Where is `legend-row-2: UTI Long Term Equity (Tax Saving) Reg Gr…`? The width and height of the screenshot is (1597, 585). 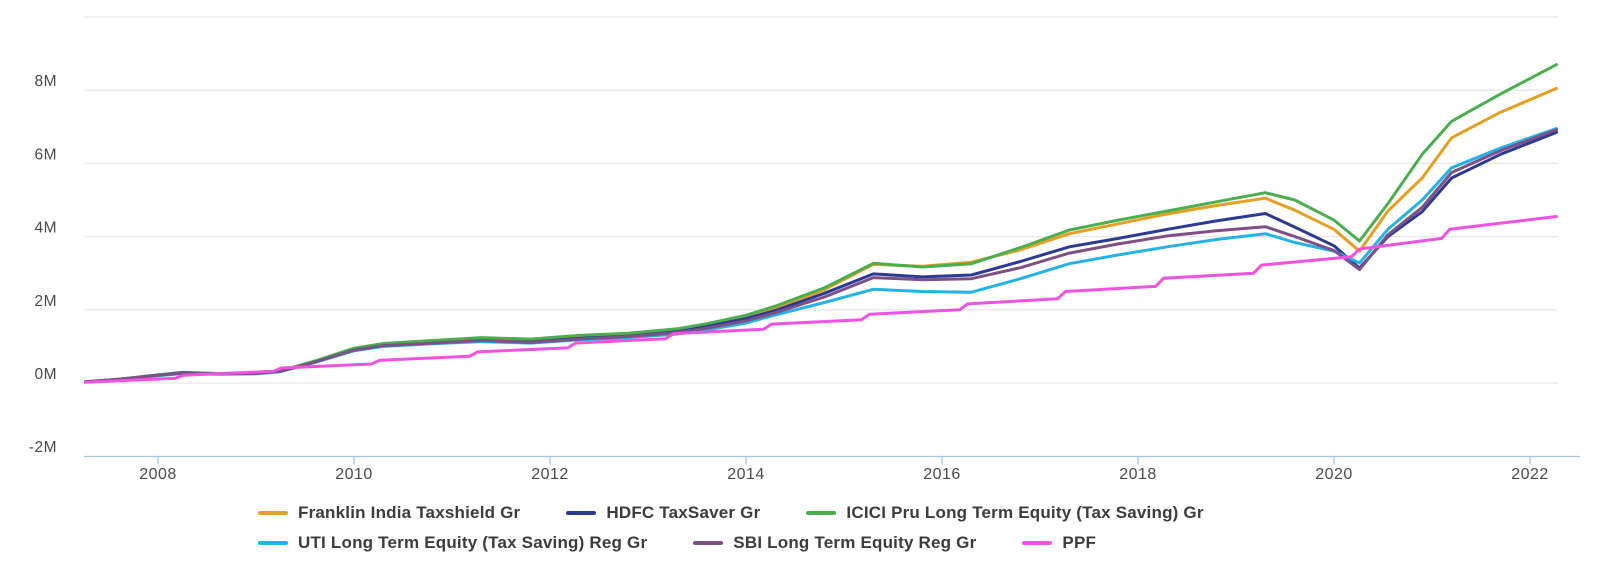
legend-row-2: UTI Long Term Equity (Tax Saving) Reg Gr… is located at coordinates (731, 543).